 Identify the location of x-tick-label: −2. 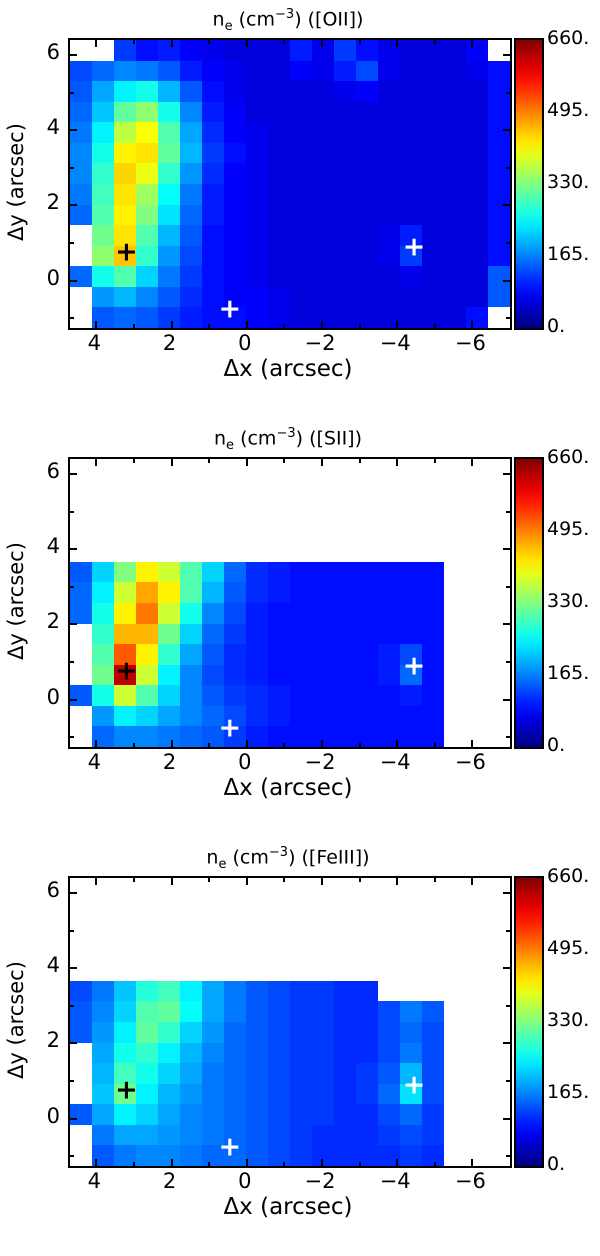
(320, 343).